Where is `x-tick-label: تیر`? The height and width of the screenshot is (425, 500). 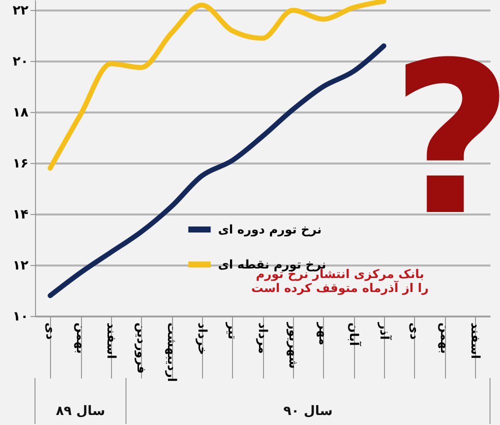 x-tick-label: تیر is located at coordinates (233, 331).